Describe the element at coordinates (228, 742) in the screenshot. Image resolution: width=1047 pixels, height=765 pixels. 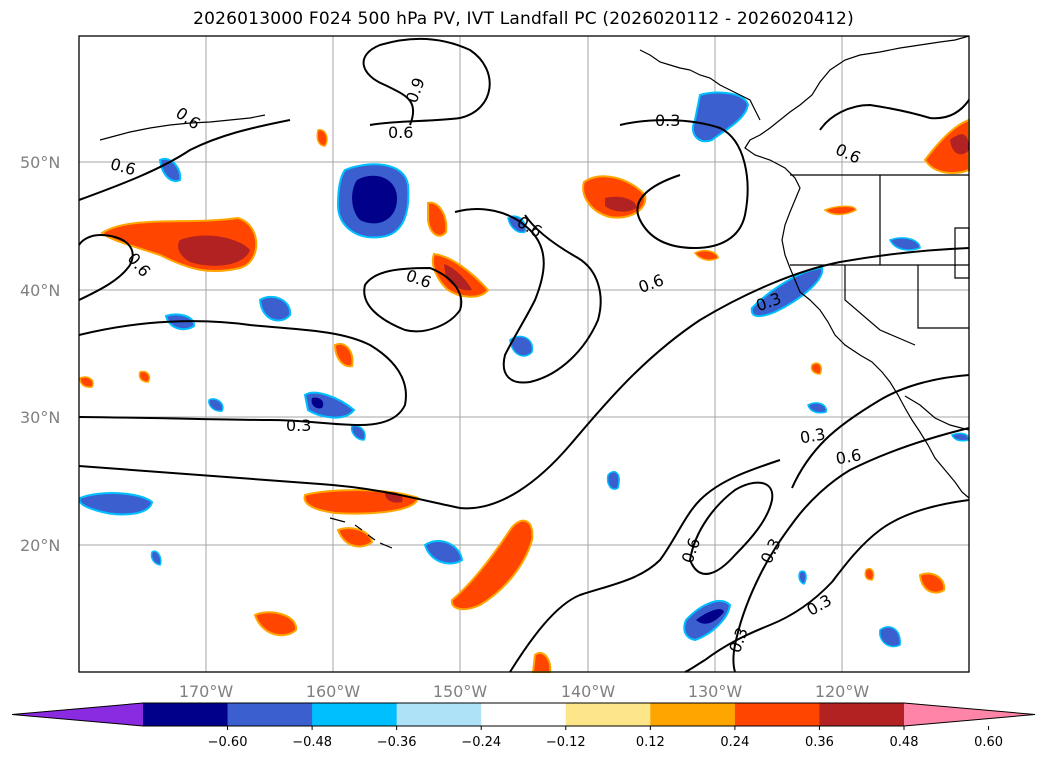
I see `colorbar-tick-label: −0.60` at that location.